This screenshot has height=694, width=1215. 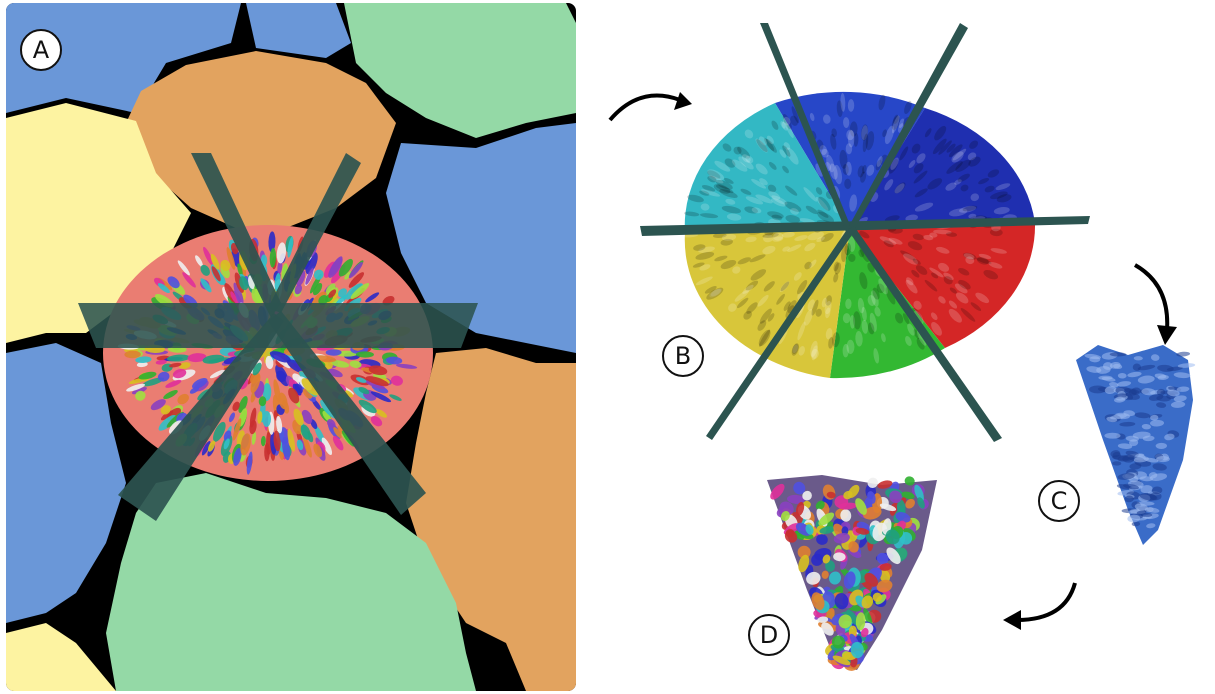 I want to click on cell-texture-d, so click(x=849, y=573).